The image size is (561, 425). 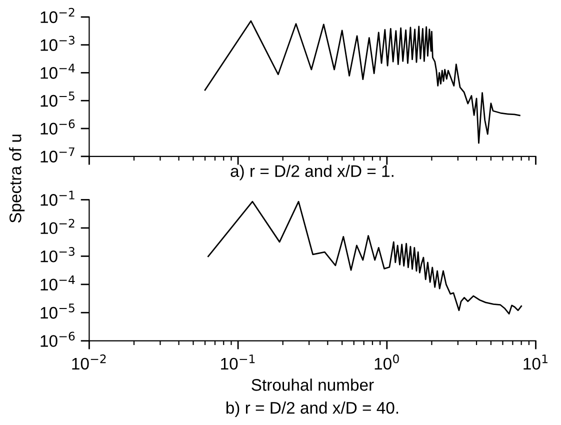 I want to click on x-axis-title: Strouhal number, so click(x=313, y=384).